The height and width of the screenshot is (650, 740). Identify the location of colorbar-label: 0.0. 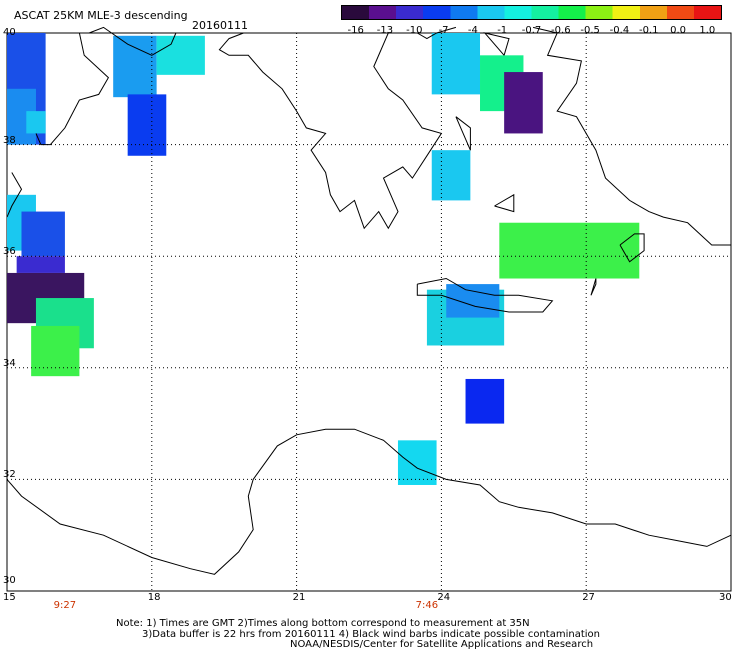
(678, 30).